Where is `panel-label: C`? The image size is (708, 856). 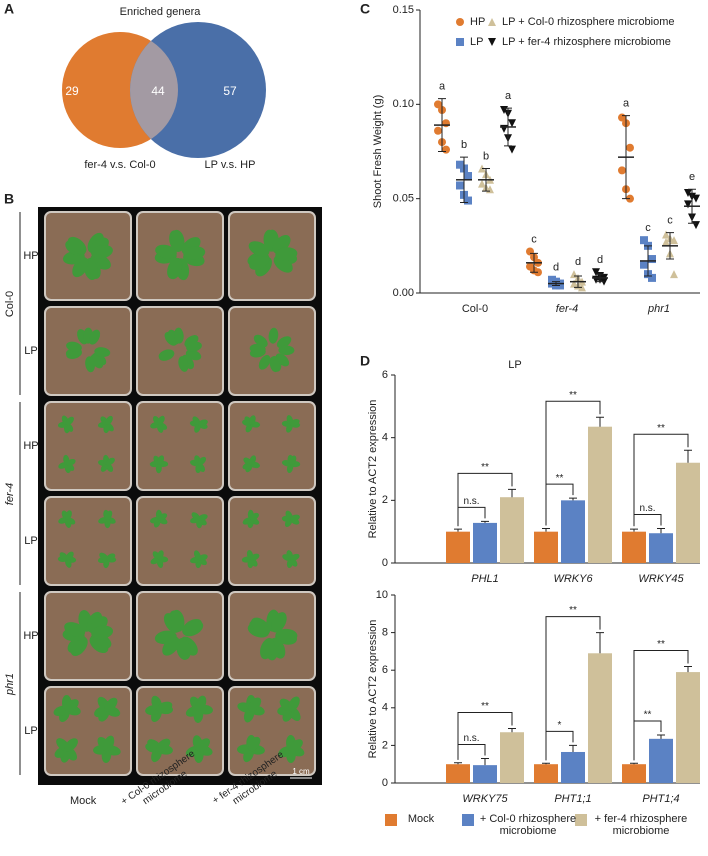 panel-label: C is located at coordinates (365, 9).